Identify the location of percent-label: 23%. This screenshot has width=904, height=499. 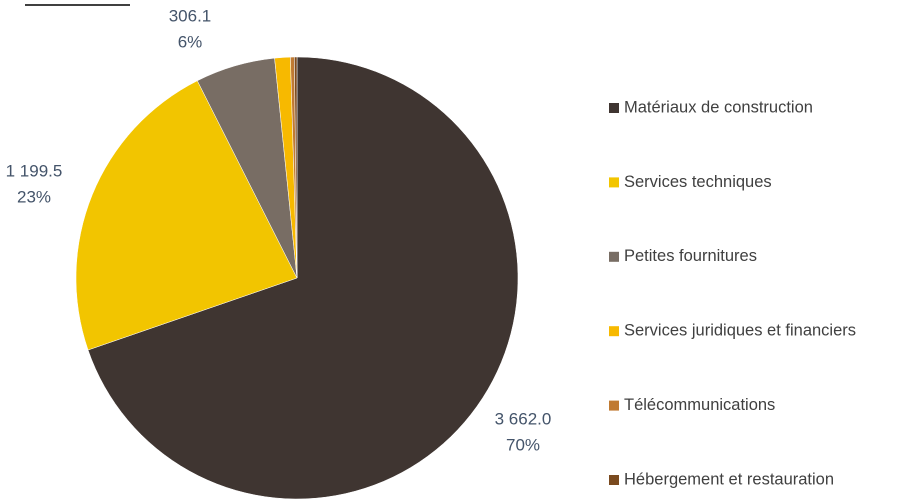
(34, 196).